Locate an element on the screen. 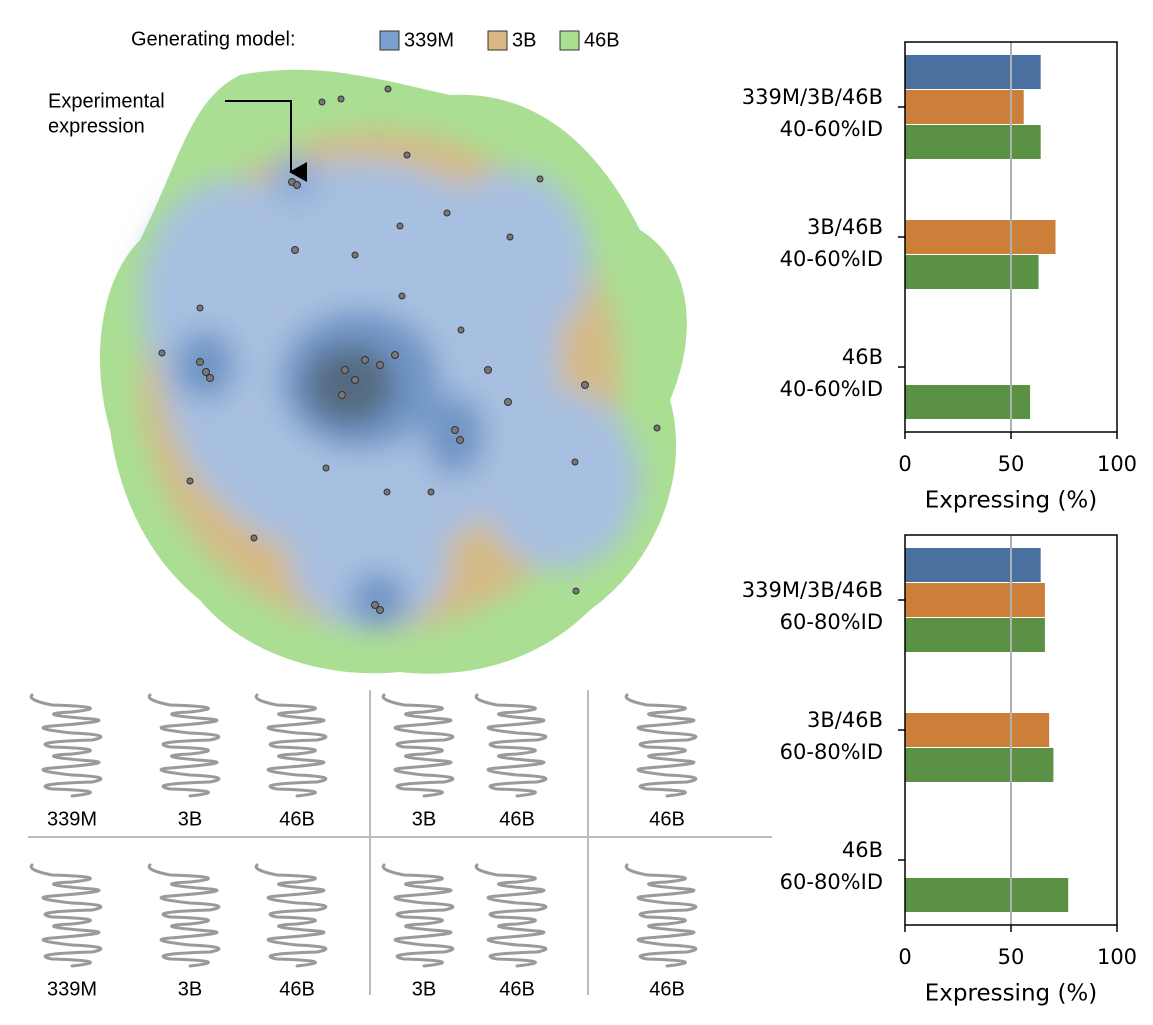 The width and height of the screenshot is (1153, 1025). legend-label: 46B is located at coordinates (602, 40).